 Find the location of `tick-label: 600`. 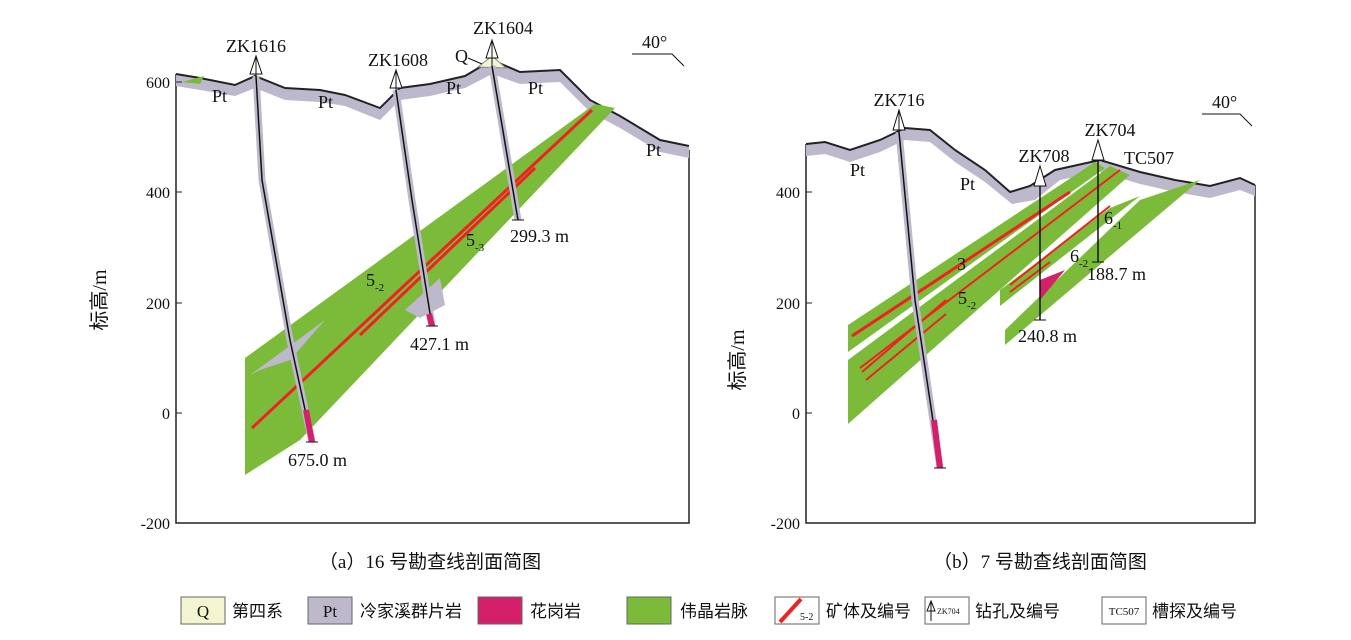

tick-label: 600 is located at coordinates (158, 83).